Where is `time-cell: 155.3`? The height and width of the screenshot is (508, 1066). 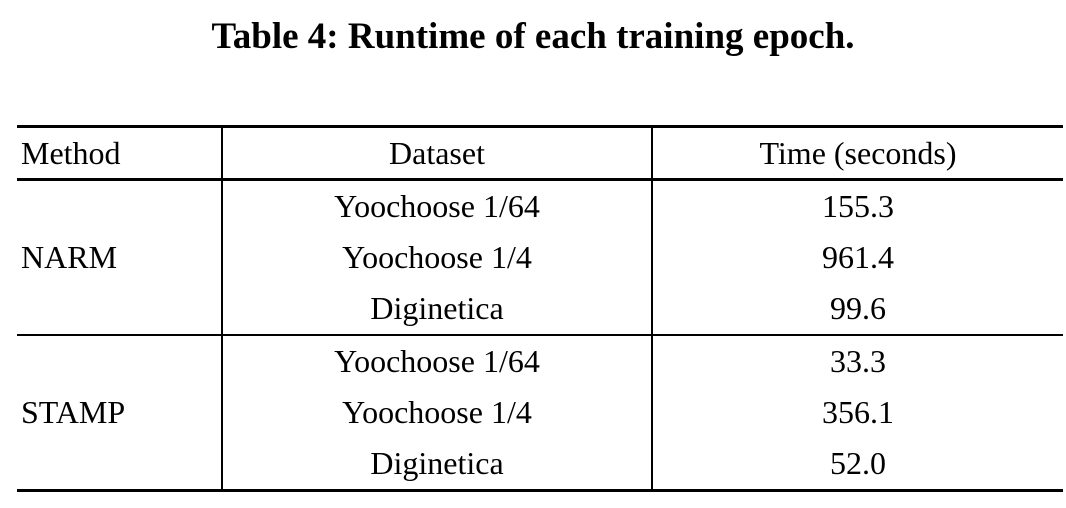
time-cell: 155.3 is located at coordinates (858, 206).